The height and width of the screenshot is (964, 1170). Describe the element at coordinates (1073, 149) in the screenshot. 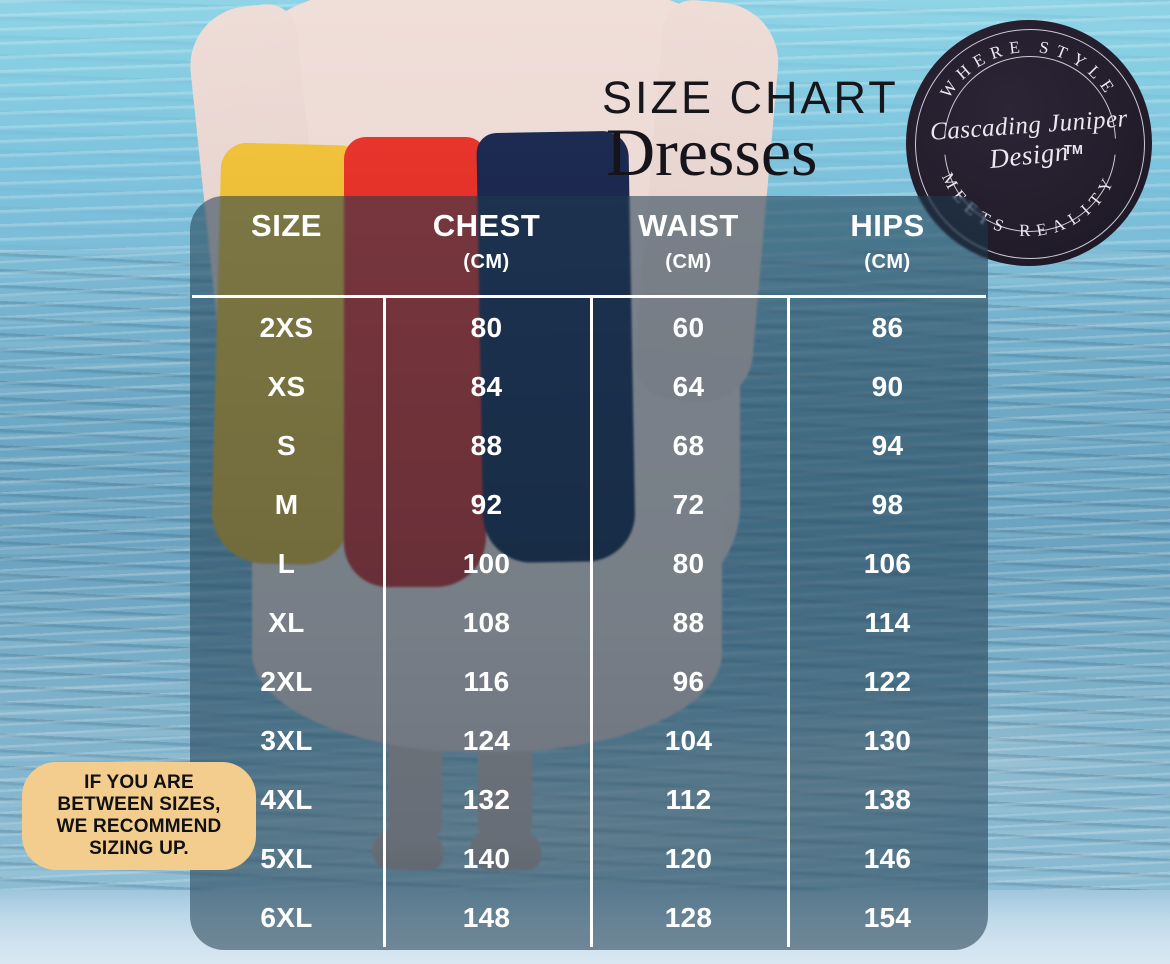

I see `logo-trademark: TM` at that location.